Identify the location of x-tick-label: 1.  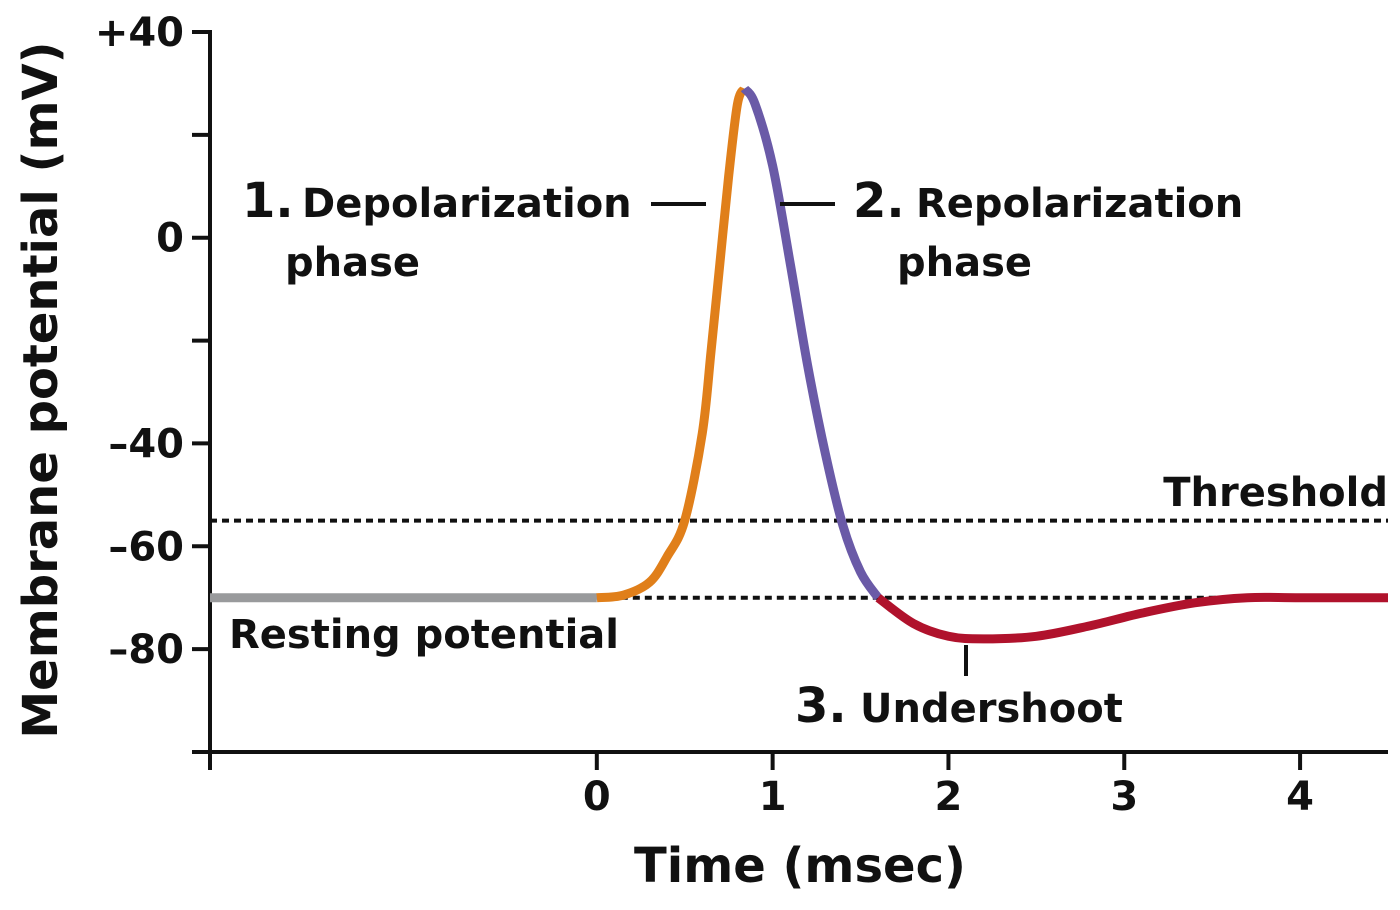
(773, 797).